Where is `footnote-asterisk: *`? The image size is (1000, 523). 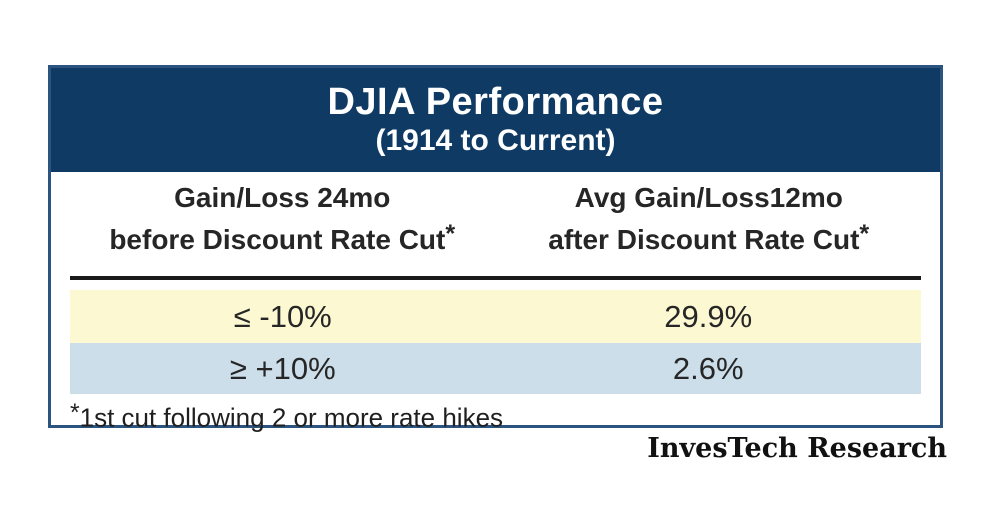
footnote-asterisk: * is located at coordinates (75, 414).